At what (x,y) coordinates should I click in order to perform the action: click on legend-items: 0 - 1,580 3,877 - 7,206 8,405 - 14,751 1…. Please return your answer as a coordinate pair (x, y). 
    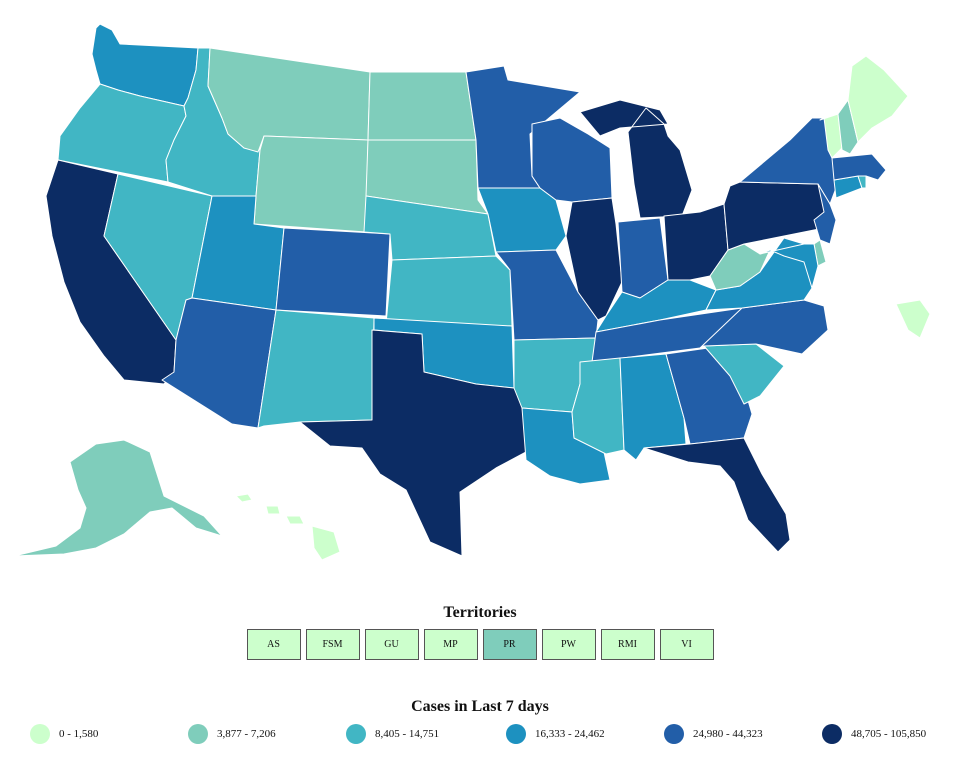
    Looking at the image, I should click on (480, 734).